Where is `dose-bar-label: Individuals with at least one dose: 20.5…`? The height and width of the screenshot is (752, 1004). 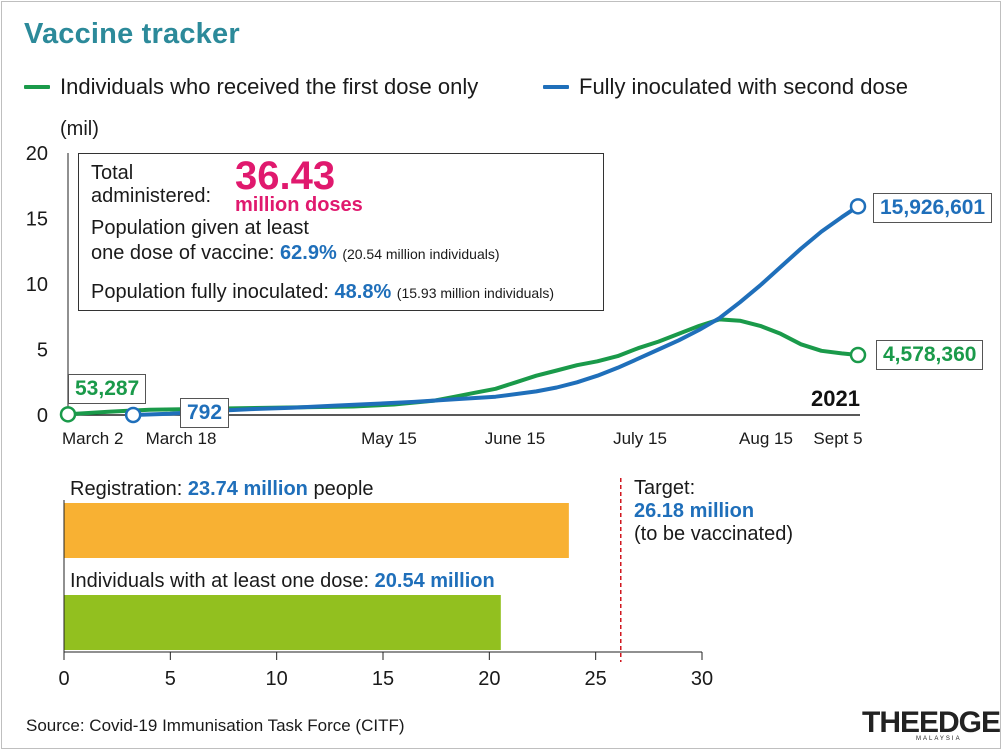 dose-bar-label: Individuals with at least one dose: 20.5… is located at coordinates (282, 581).